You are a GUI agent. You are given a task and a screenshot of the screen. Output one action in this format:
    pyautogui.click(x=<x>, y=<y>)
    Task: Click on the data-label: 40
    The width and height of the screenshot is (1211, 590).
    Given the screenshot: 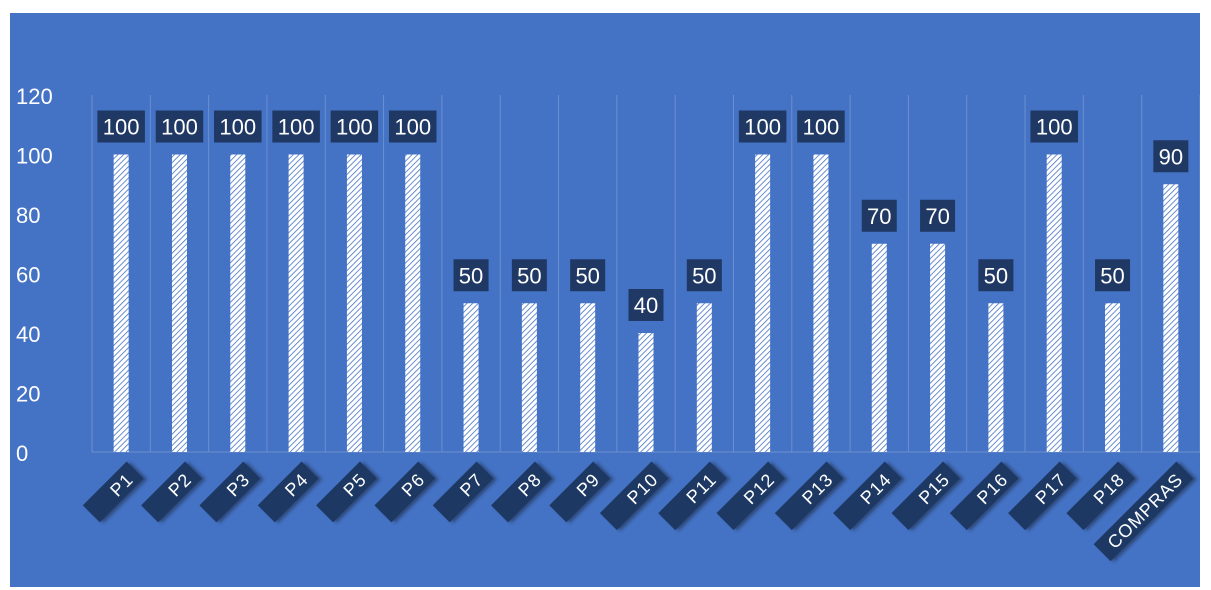 What is the action you would take?
    pyautogui.click(x=646, y=305)
    